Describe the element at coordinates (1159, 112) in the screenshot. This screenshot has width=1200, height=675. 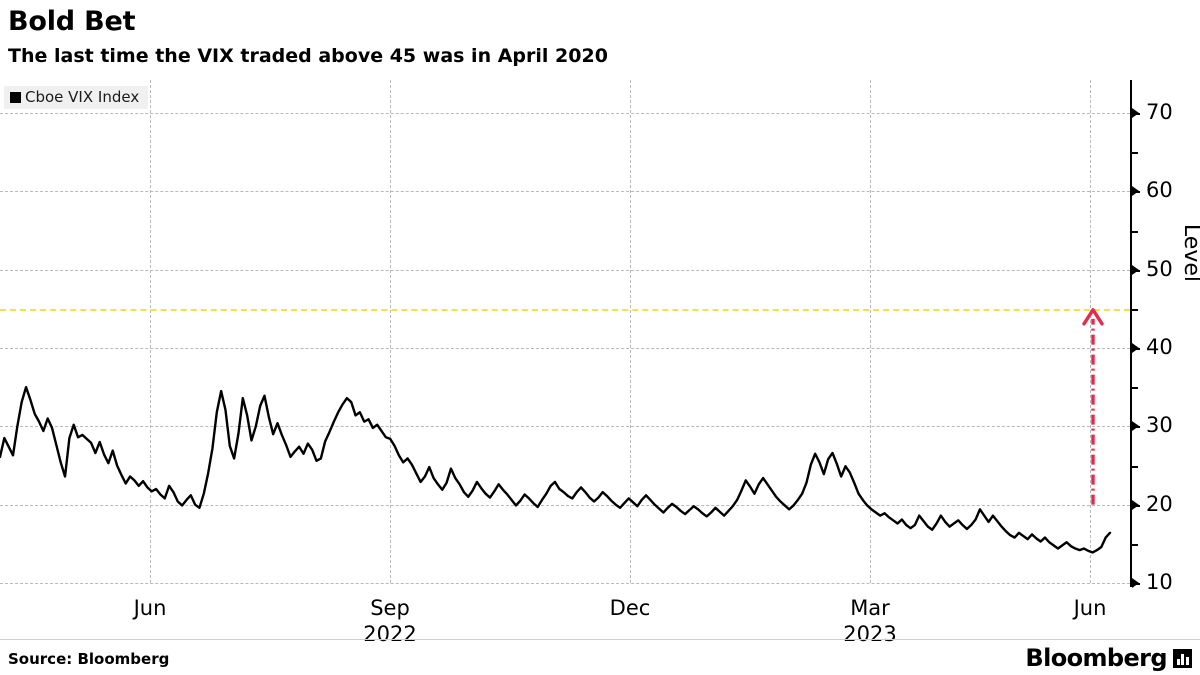
I see `y-tick-label-70: 70` at that location.